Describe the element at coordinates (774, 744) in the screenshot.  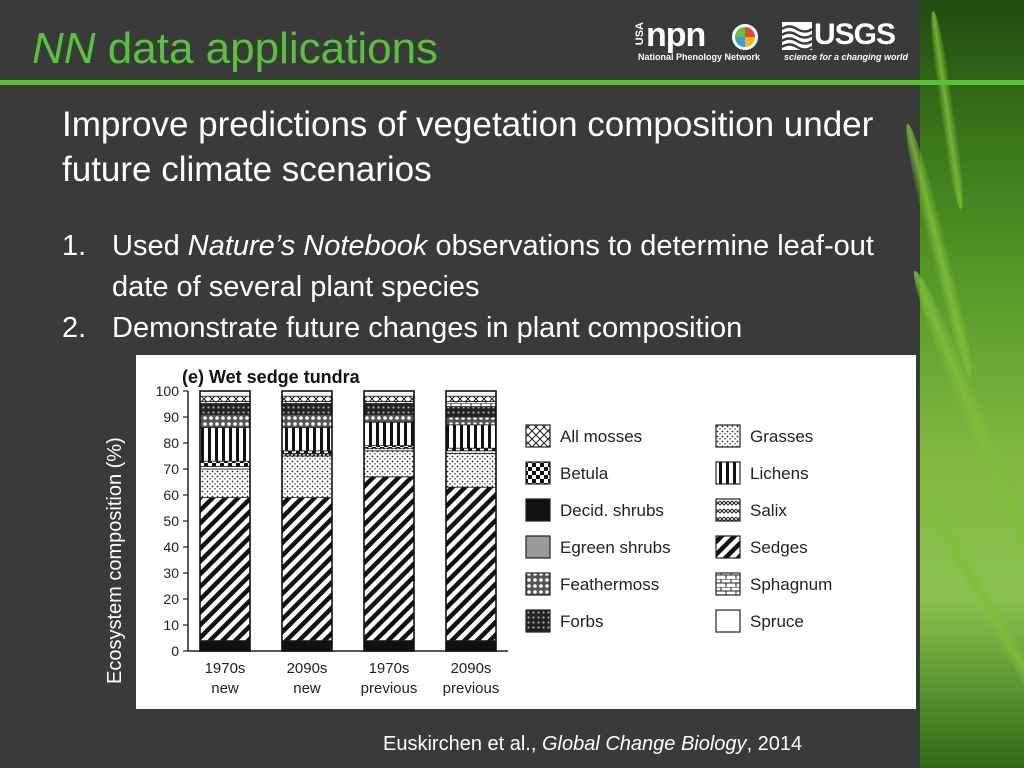
I see `citation-year: , 2014` at that location.